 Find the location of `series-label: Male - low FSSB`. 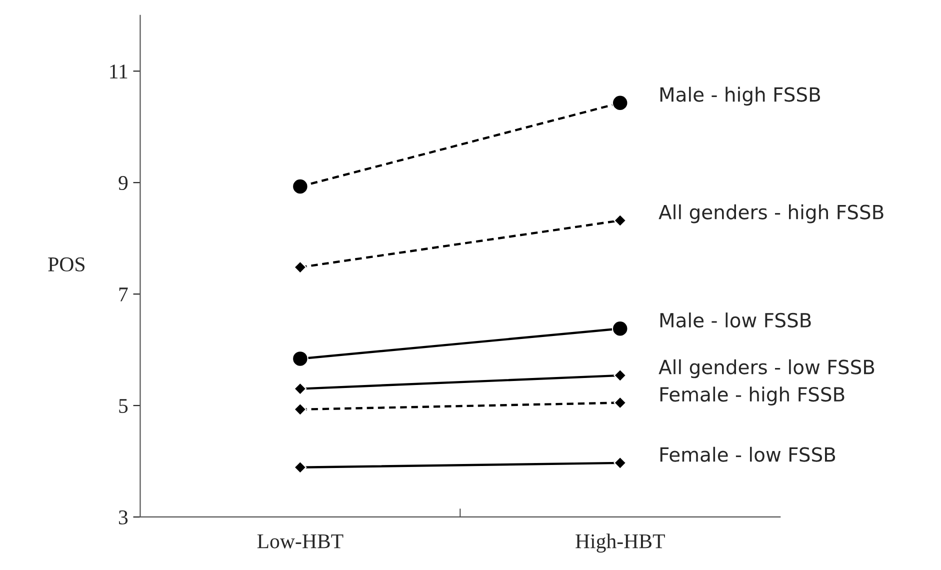

series-label: Male - low FSSB is located at coordinates (735, 320).